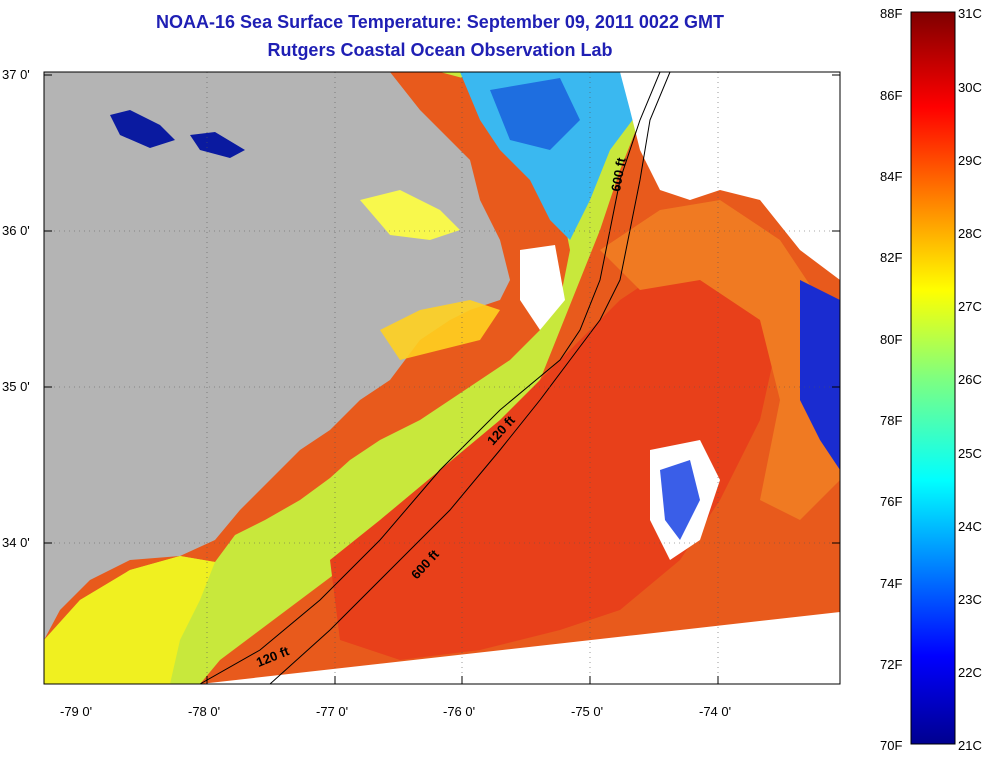 The height and width of the screenshot is (761, 992). What do you see at coordinates (459, 711) in the screenshot?
I see `lon-label-76: -76 0'` at bounding box center [459, 711].